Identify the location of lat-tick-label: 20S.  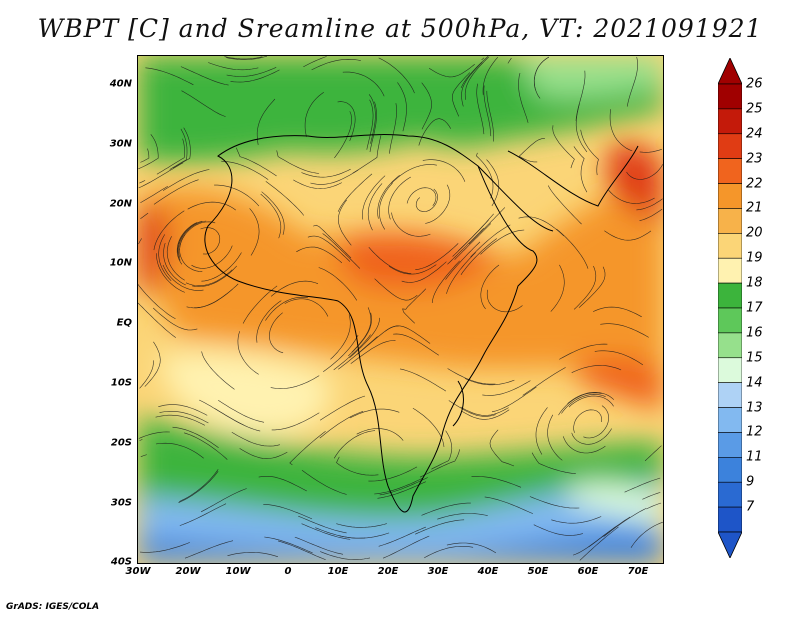
(121, 443).